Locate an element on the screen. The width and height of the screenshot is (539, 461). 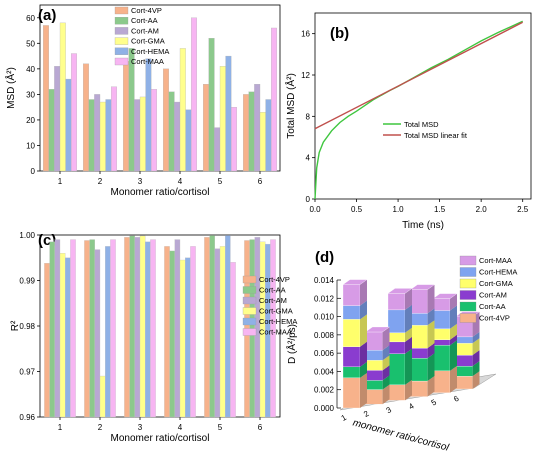
y-tick-label: 0.002 is located at coordinates (324, 390).